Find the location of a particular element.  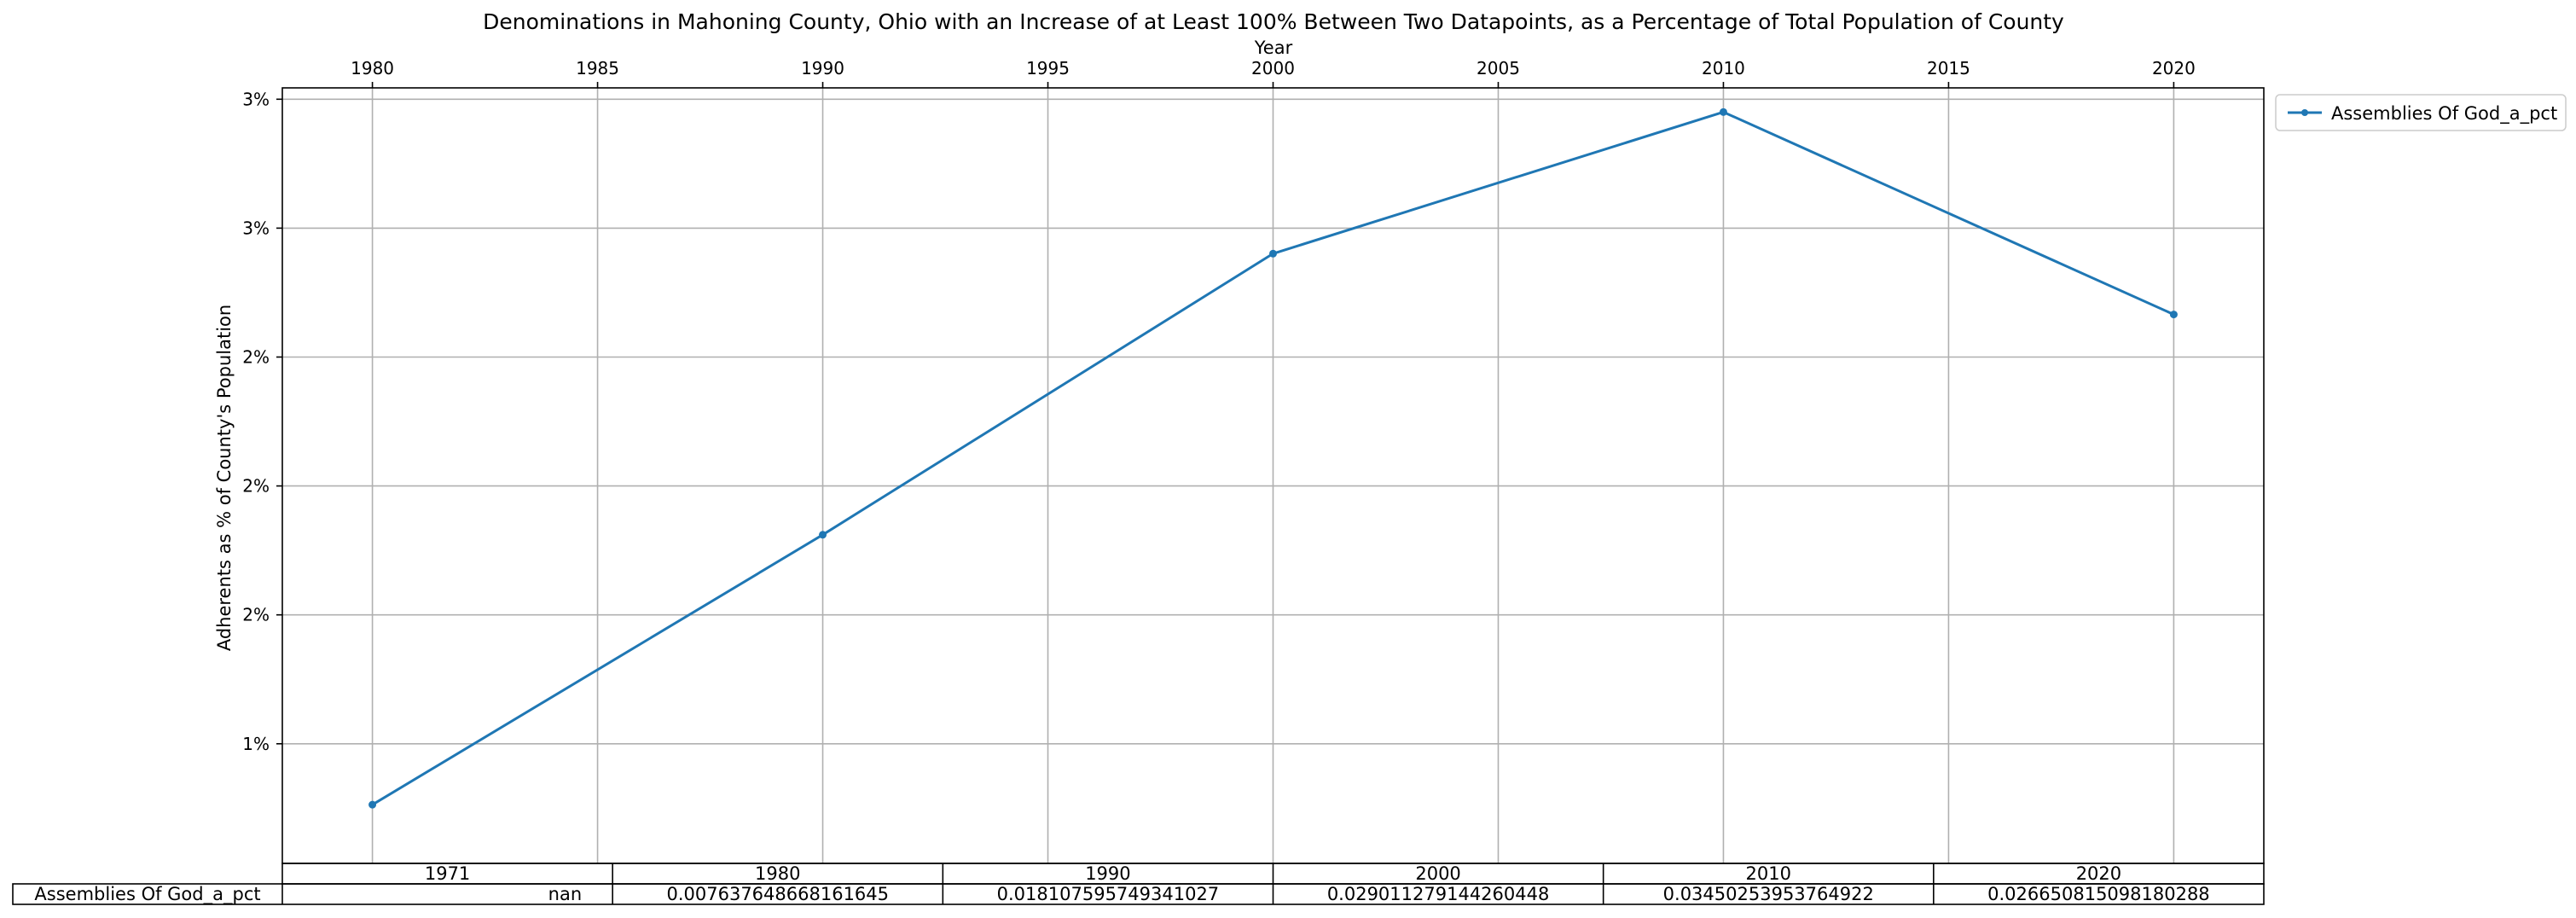

x-tick-label: 2010 is located at coordinates (1723, 68).